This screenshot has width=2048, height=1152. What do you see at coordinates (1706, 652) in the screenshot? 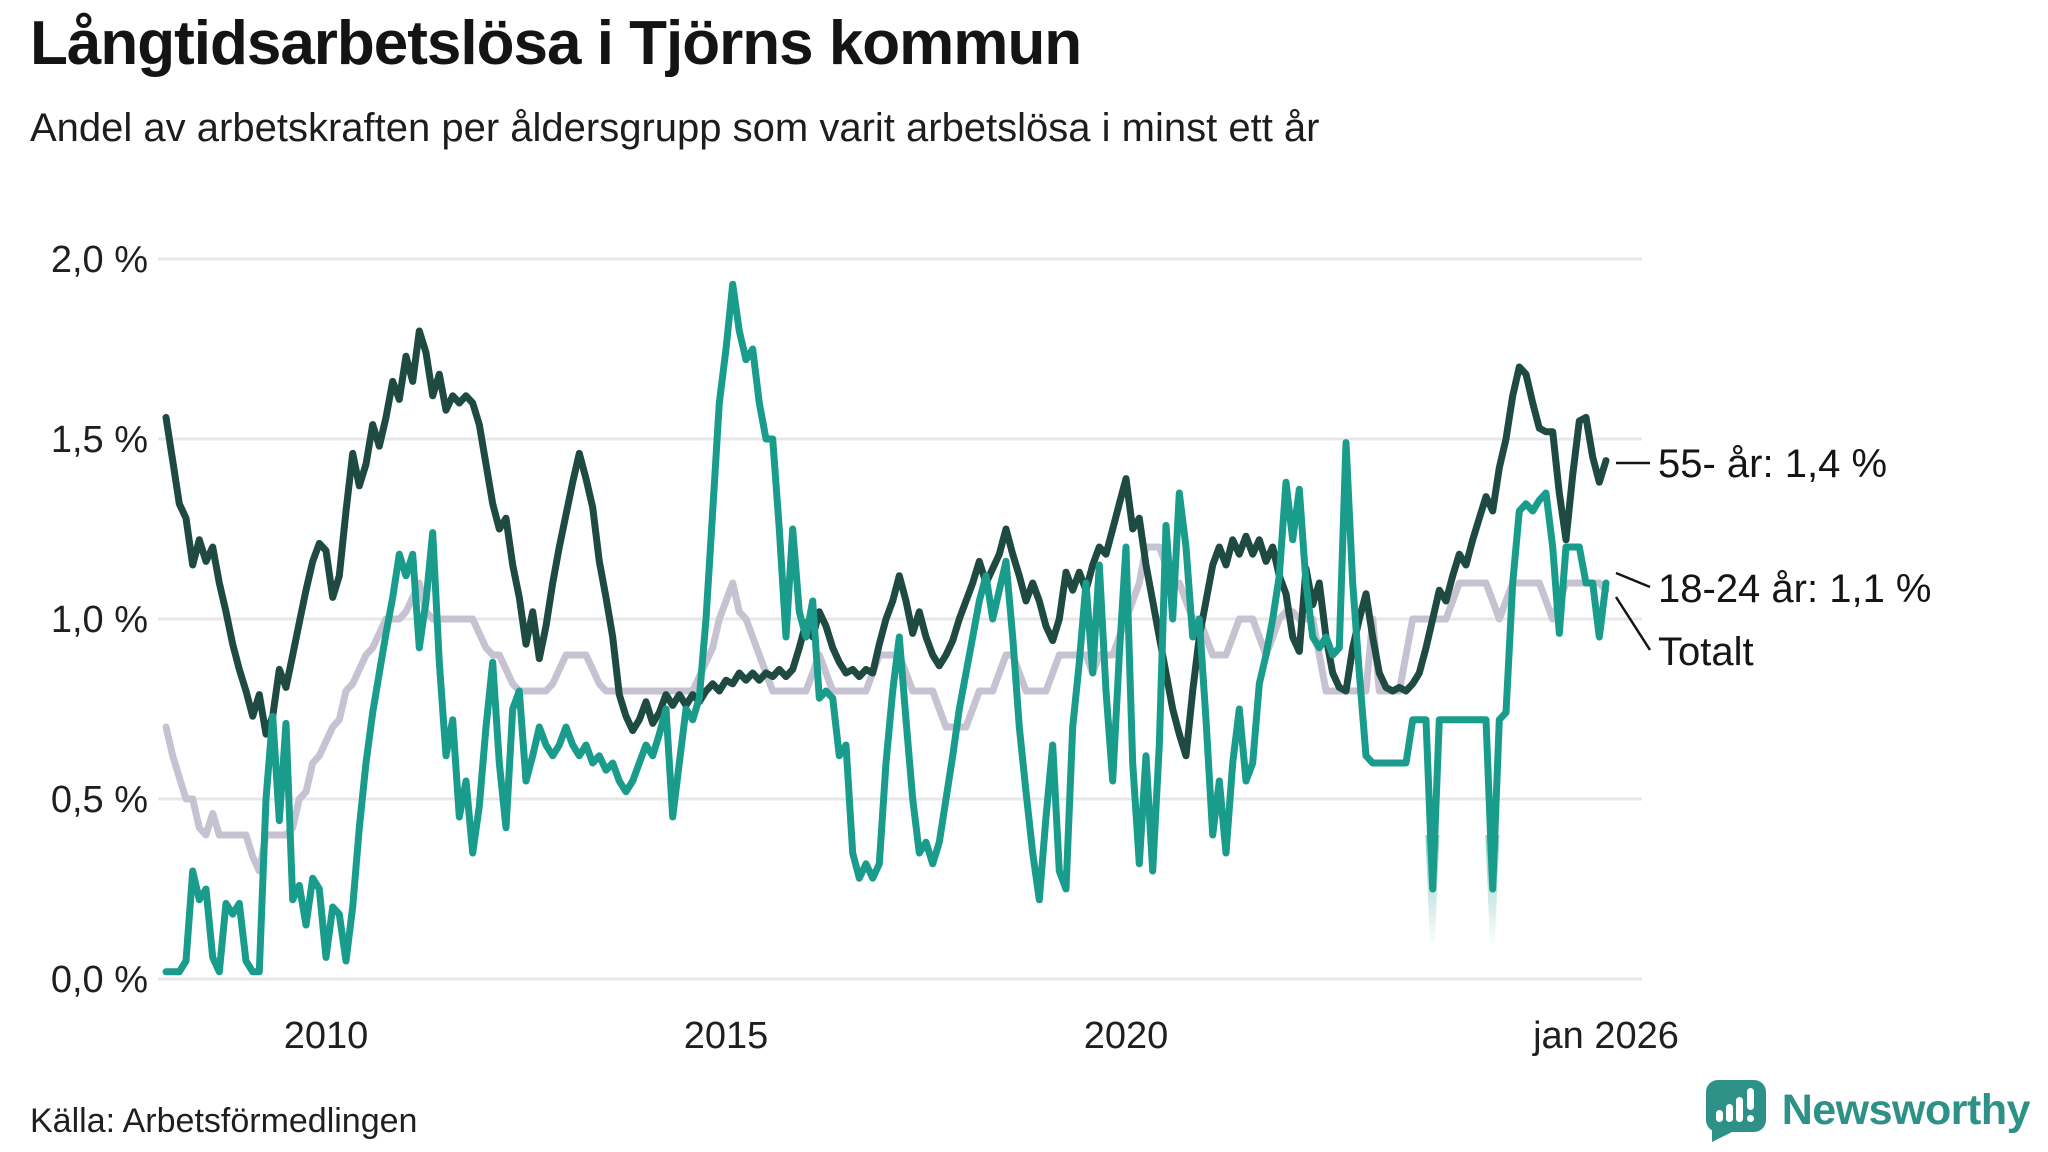
I see `series-annotation-totalt: Totalt` at bounding box center [1706, 652].